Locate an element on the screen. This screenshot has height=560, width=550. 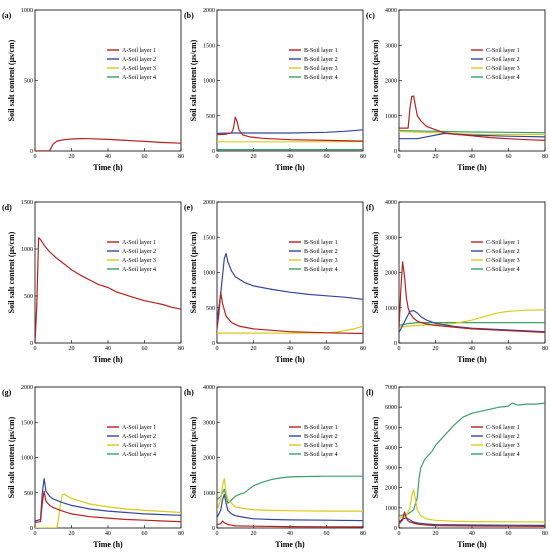
legend-label: A-Soil layer 1 is located at coordinates (139, 243).